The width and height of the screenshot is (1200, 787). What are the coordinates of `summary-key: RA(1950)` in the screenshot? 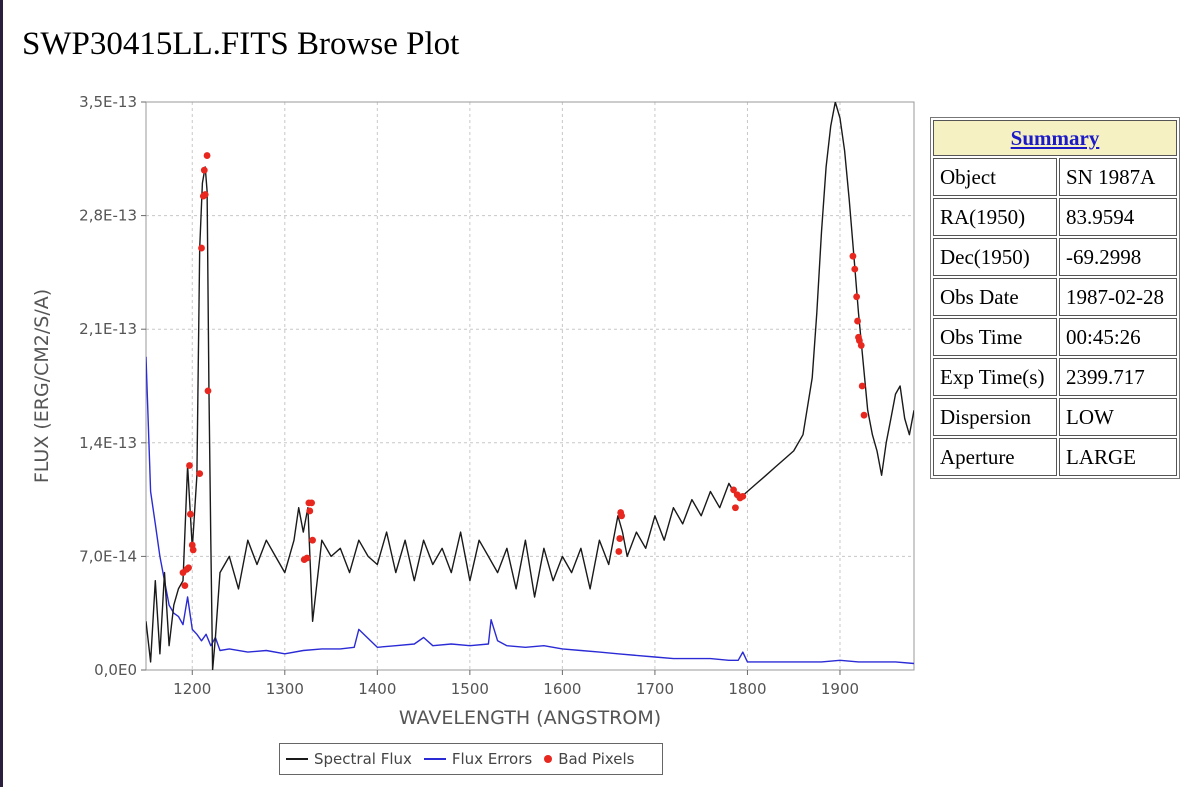 It's located at (995, 217).